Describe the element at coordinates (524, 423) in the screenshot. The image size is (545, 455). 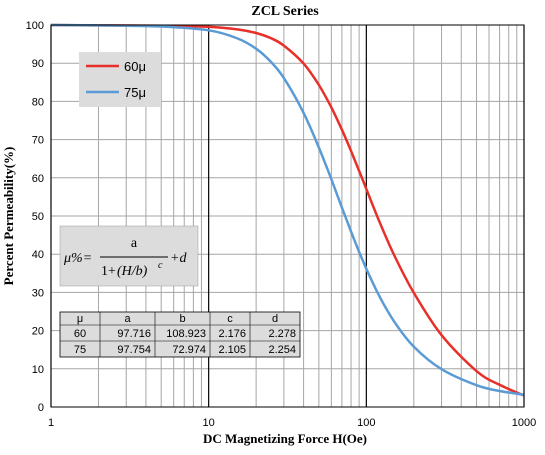
I see `x-tick-label: 1000` at that location.